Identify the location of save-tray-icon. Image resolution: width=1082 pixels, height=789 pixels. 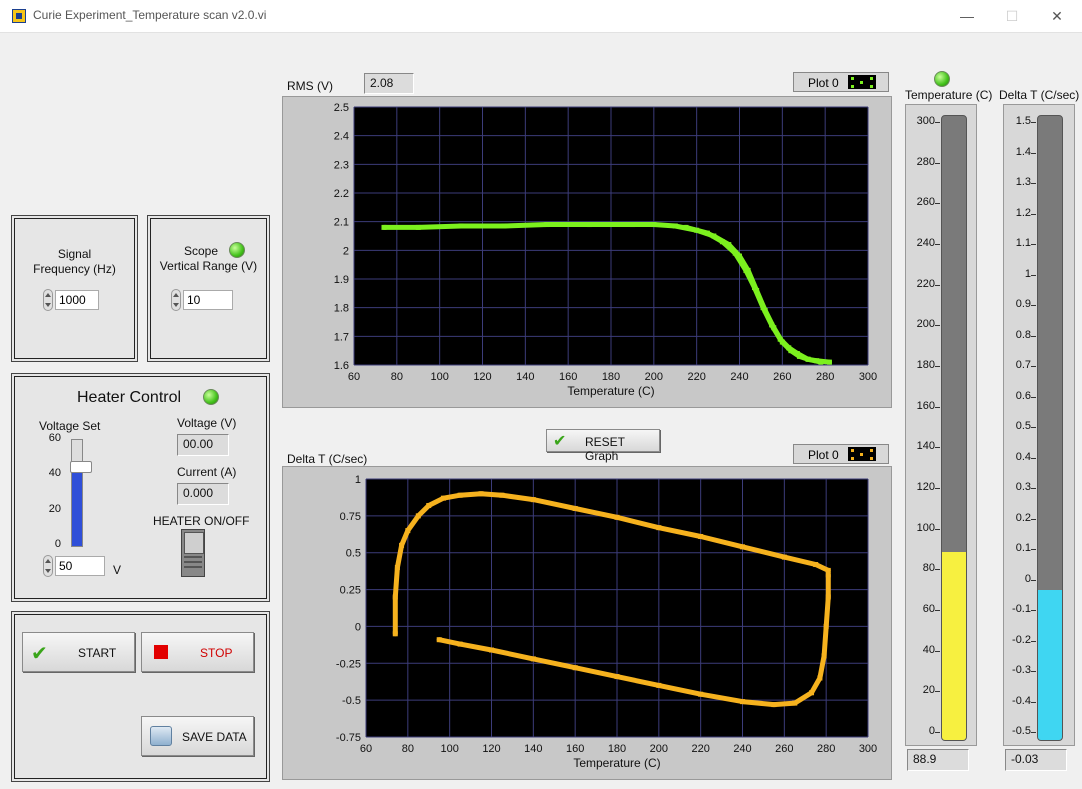
(161, 736).